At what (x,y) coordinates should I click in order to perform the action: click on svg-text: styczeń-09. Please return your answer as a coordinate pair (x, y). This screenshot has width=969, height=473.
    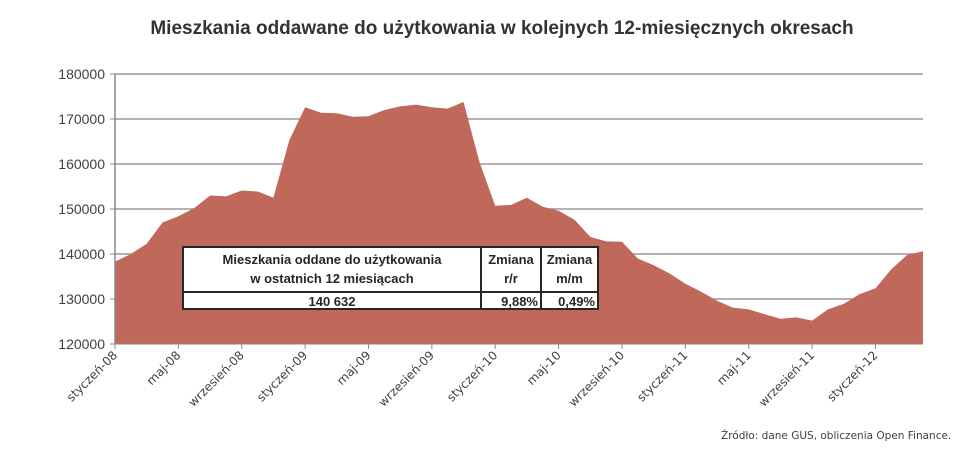
    Looking at the image, I should click on (282, 376).